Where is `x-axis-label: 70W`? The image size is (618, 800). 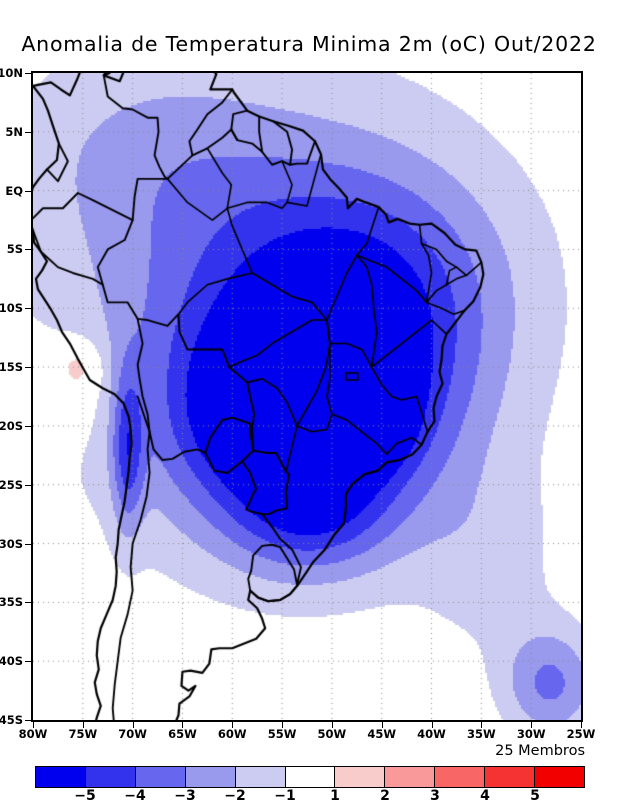
x-axis-label: 70W is located at coordinates (132, 734).